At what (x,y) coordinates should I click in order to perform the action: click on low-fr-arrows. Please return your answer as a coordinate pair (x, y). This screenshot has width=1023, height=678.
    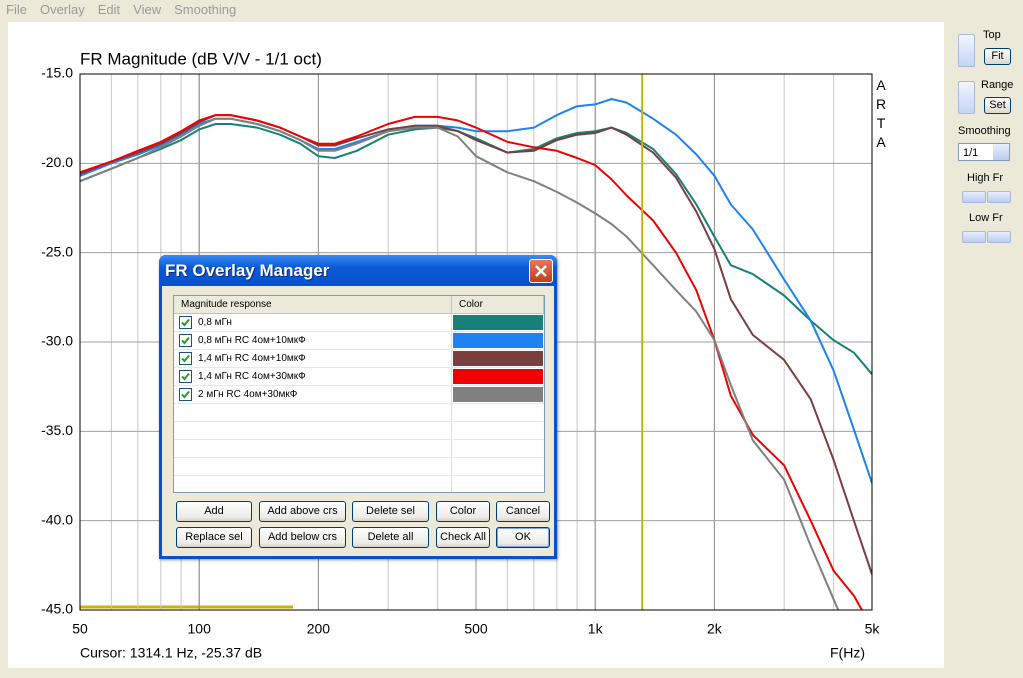
    Looking at the image, I should click on (986, 237).